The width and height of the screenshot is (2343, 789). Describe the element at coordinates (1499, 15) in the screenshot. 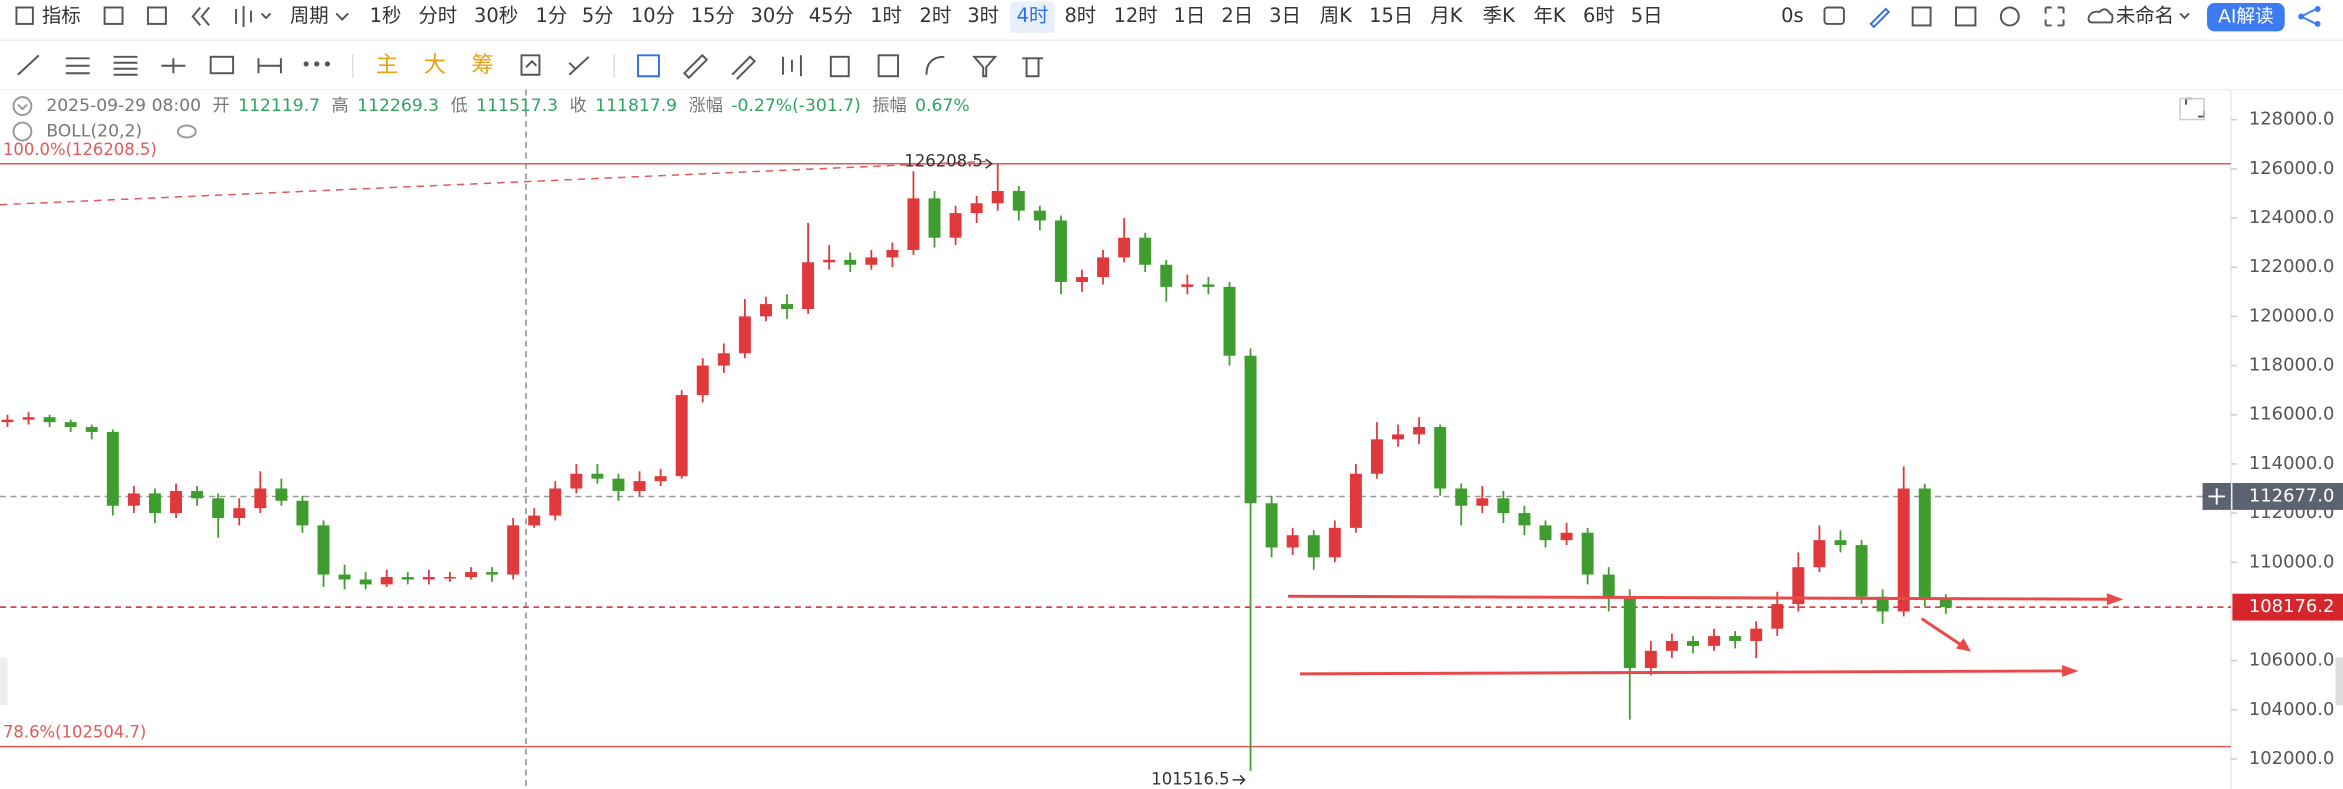

I see `period-option: 季K` at that location.